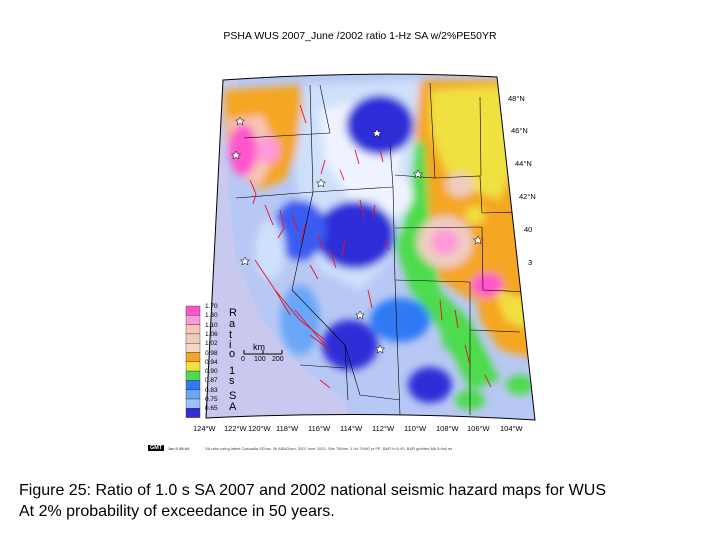 This screenshot has height=540, width=720. I want to click on lon-label-108: 108°W, so click(447, 428).